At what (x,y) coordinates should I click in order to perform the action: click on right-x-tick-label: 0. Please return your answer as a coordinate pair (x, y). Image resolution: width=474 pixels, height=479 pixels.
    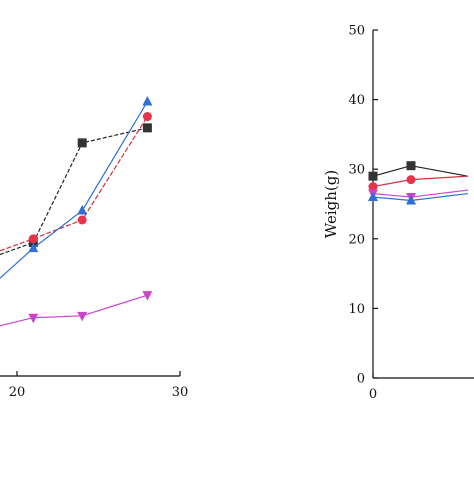
    Looking at the image, I should click on (373, 394).